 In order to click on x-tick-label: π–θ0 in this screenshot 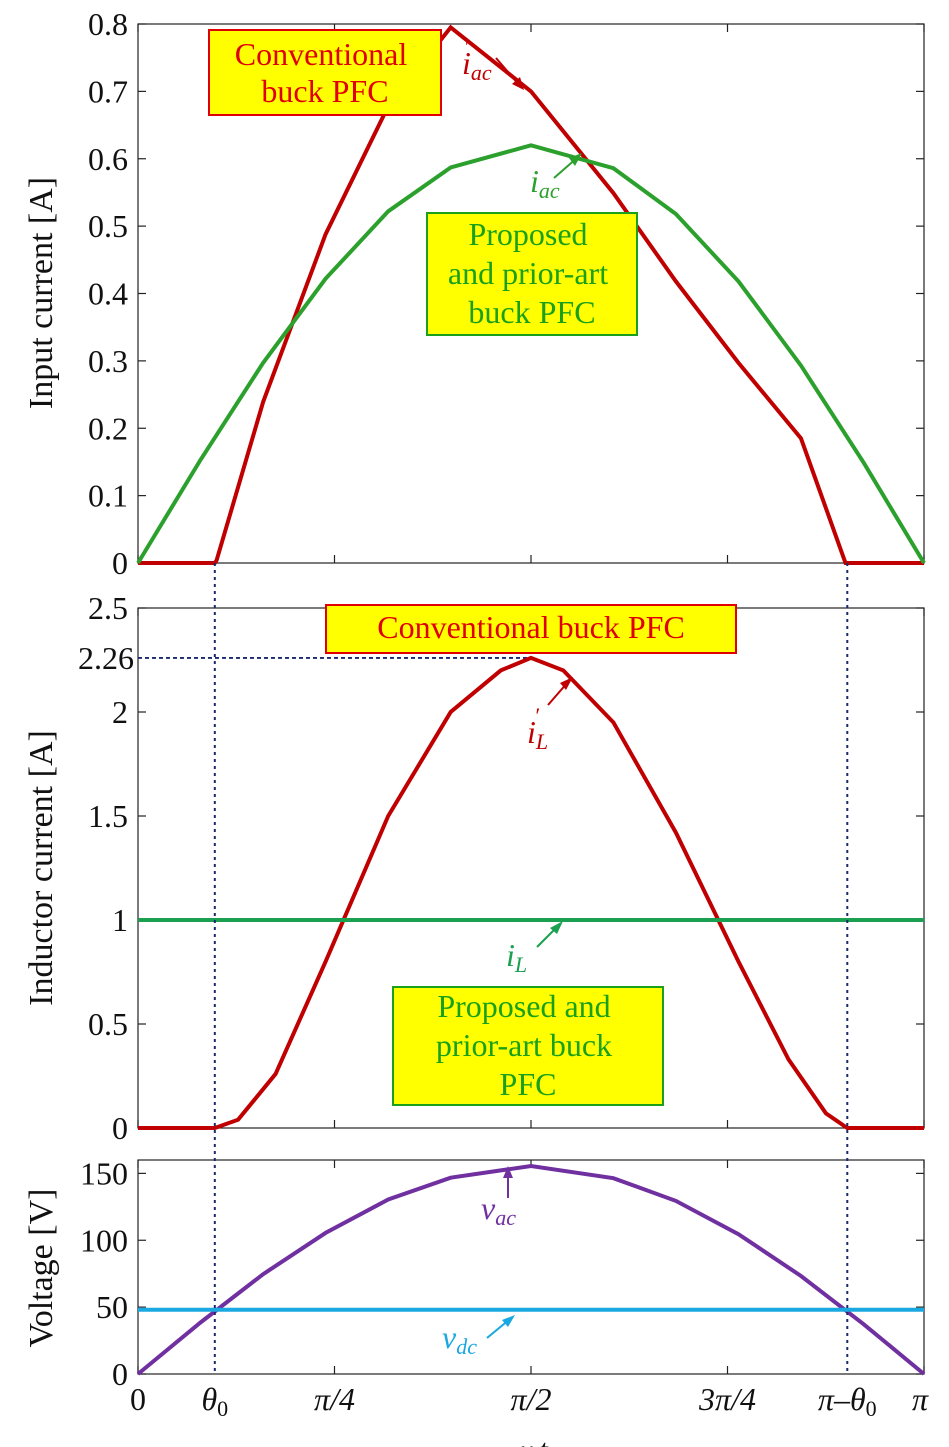, I will do `click(847, 1401)`.